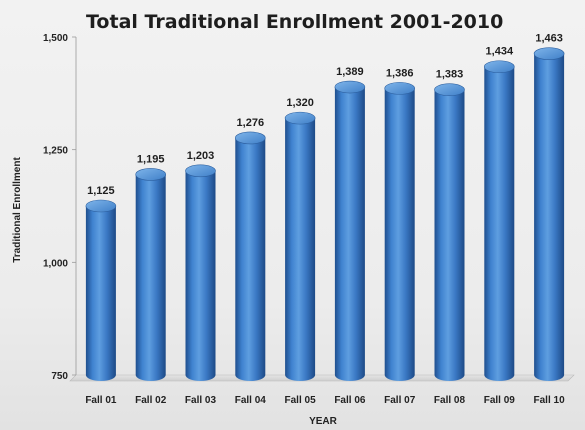 The height and width of the screenshot is (430, 585). I want to click on chart-title: Total Traditional Enrollment 2001-2010, so click(294, 22).